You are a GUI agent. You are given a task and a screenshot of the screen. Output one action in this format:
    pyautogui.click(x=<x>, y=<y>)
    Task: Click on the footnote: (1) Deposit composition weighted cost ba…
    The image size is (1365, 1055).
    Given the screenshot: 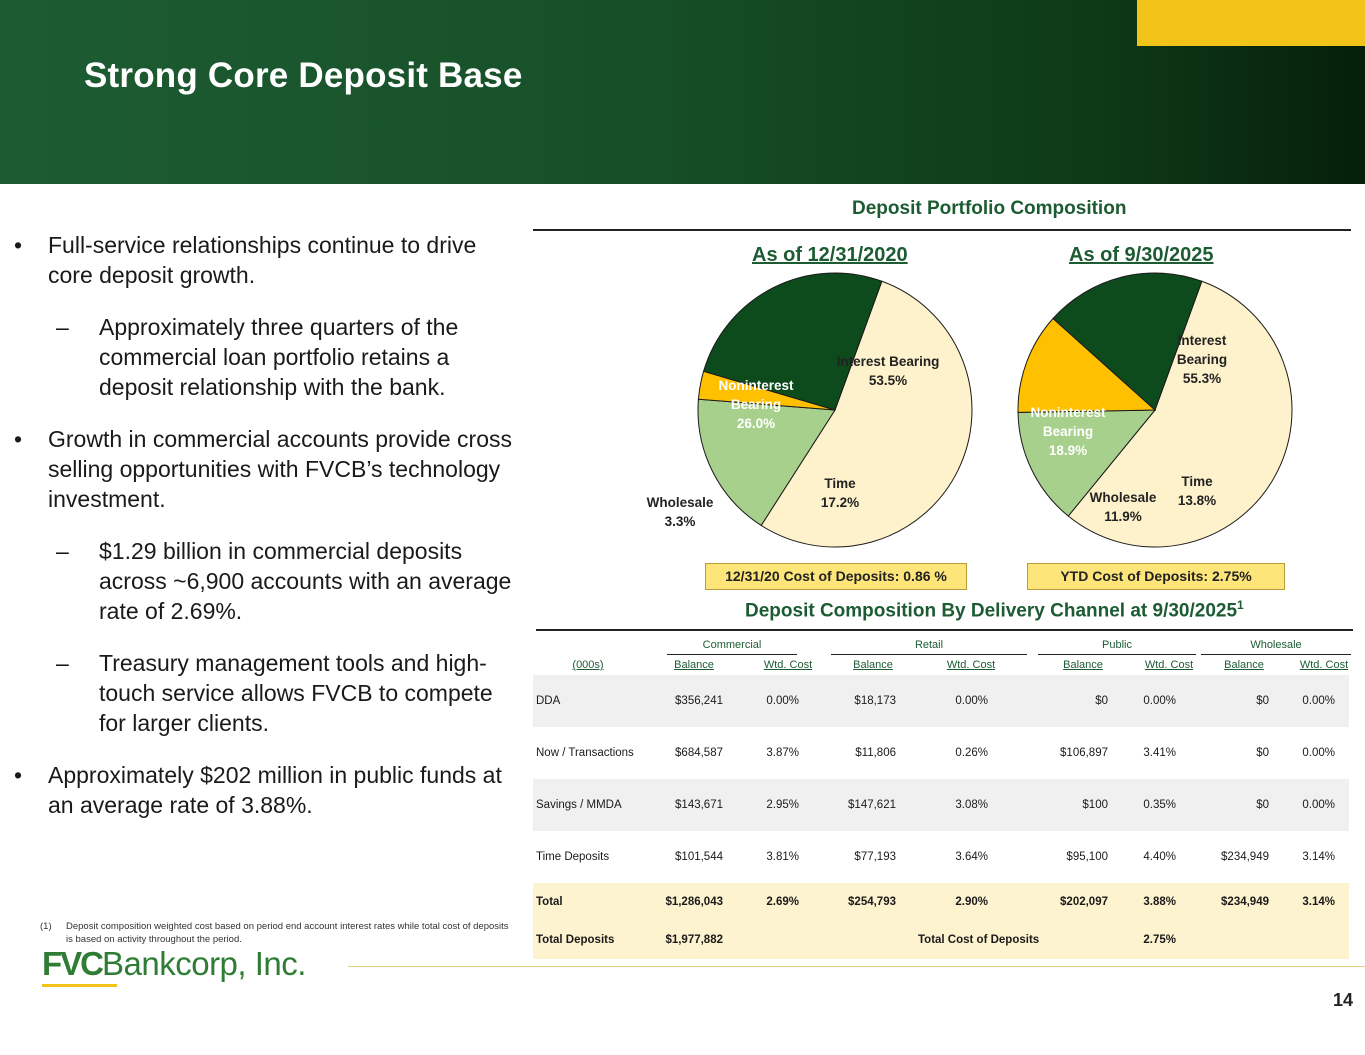 What is the action you would take?
    pyautogui.click(x=275, y=933)
    